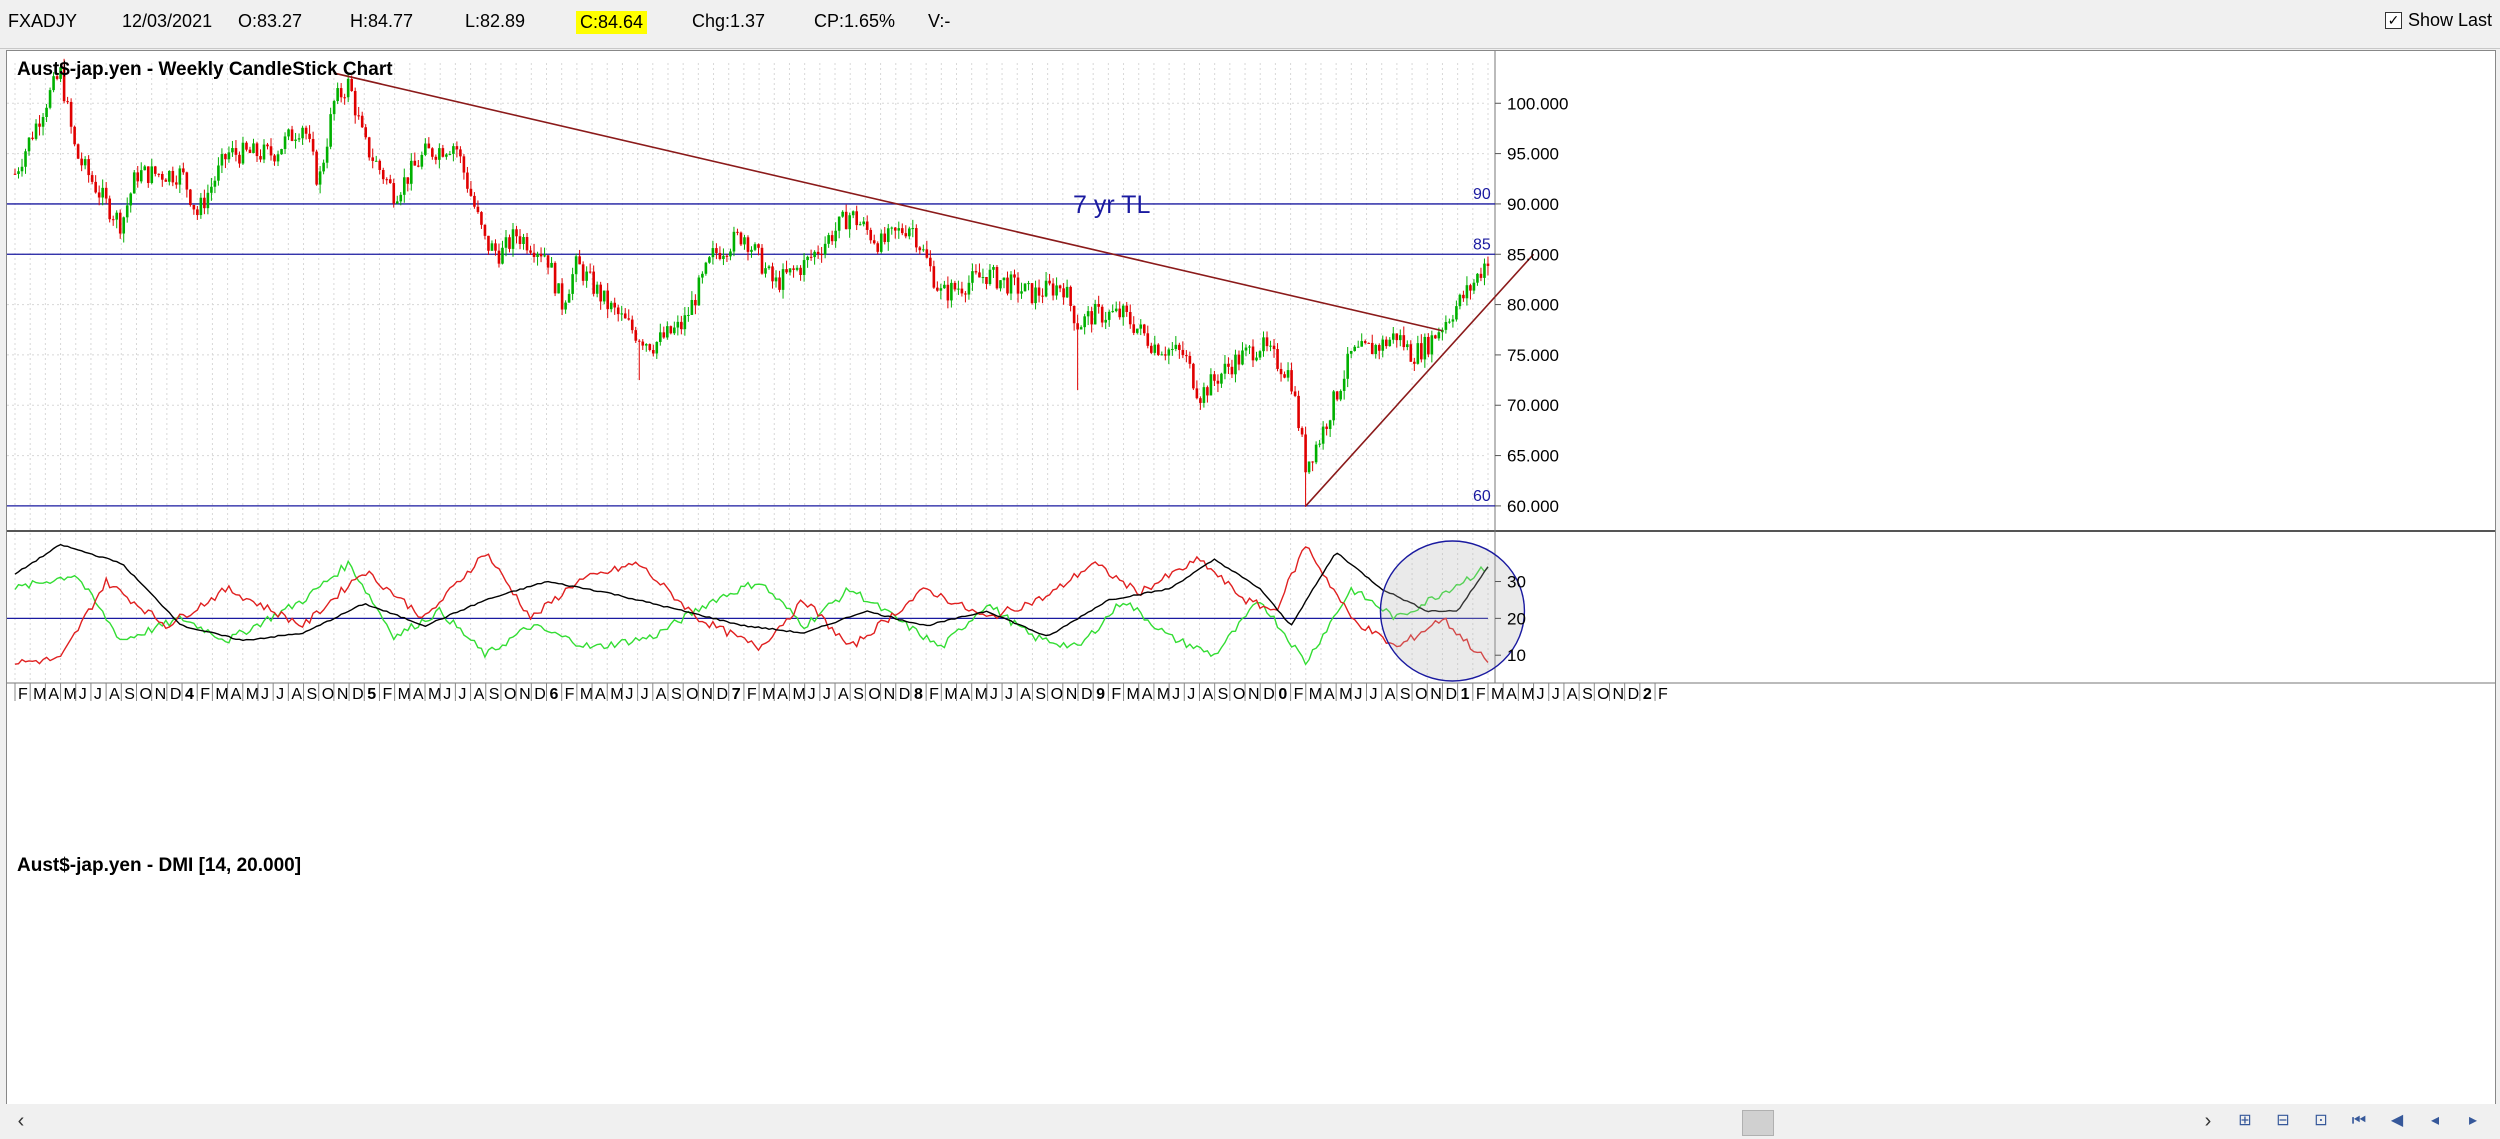  What do you see at coordinates (1250, 1121) in the screenshot?
I see `scrollbar: ‹ › ⊞ ⊟ ⊡ ⏮ ◀ ◂ ▸` at bounding box center [1250, 1121].